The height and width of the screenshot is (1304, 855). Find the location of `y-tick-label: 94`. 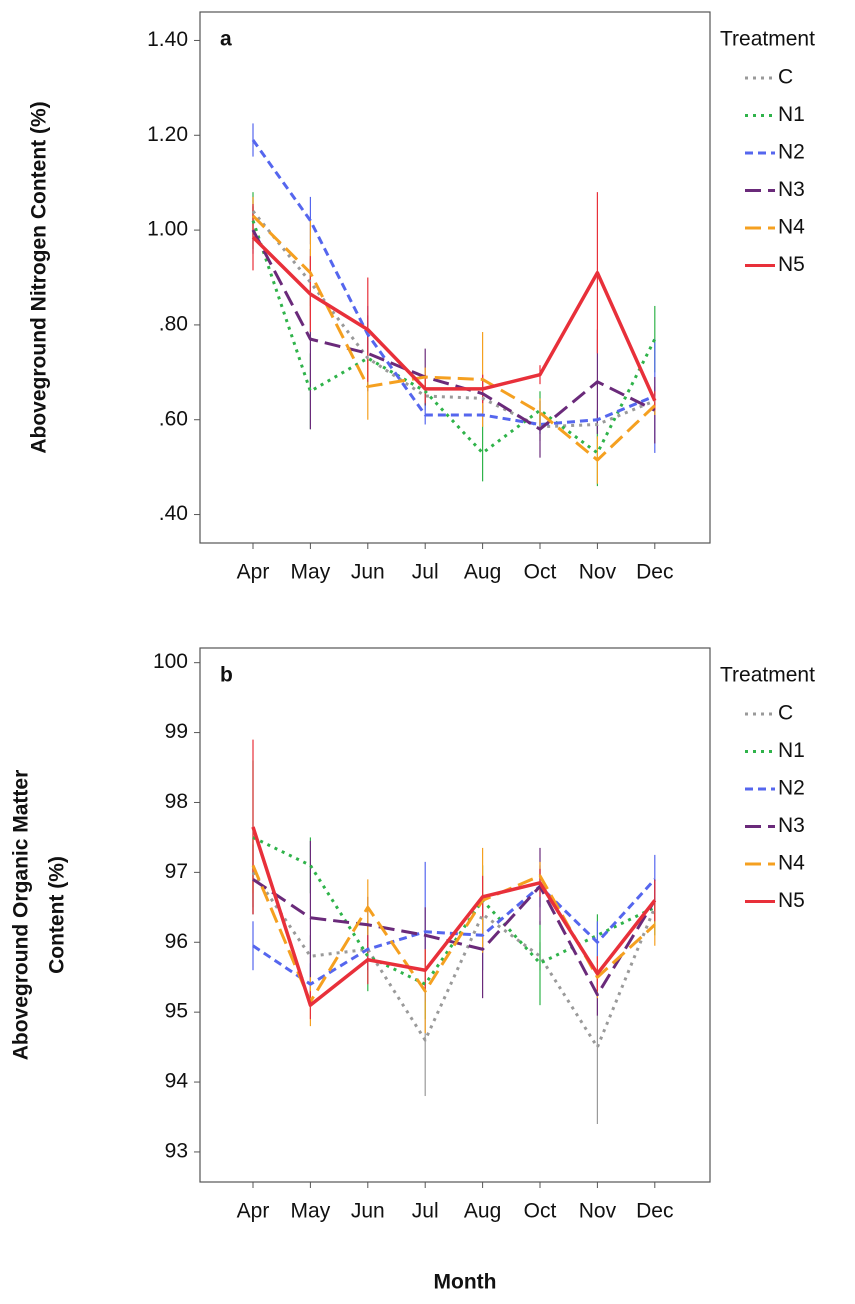

y-tick-label: 94 is located at coordinates (177, 1081).